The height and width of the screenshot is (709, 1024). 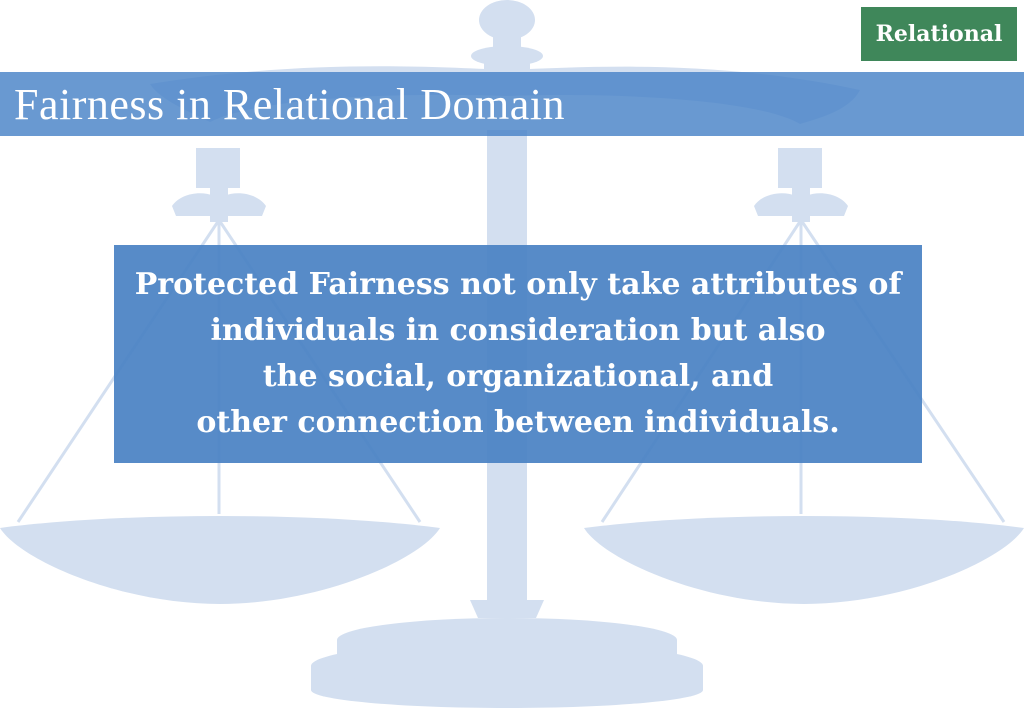 I want to click on title-band: Fairness in Relational Domain, so click(x=512, y=104).